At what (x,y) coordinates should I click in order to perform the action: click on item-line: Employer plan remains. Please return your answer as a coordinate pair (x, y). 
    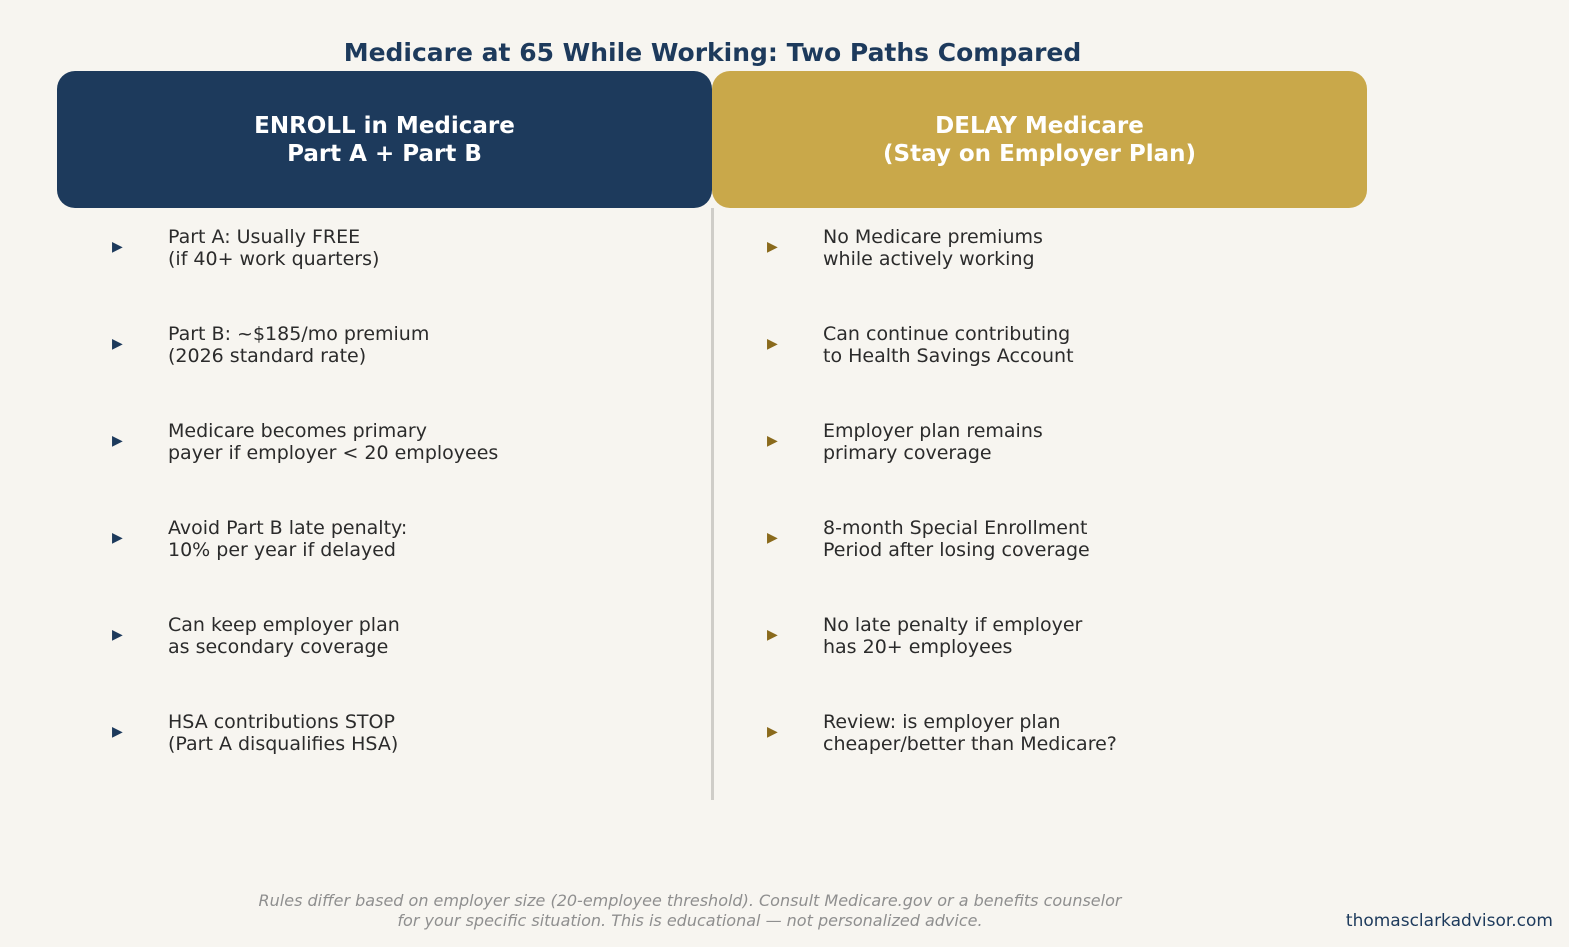
    Looking at the image, I should click on (933, 431).